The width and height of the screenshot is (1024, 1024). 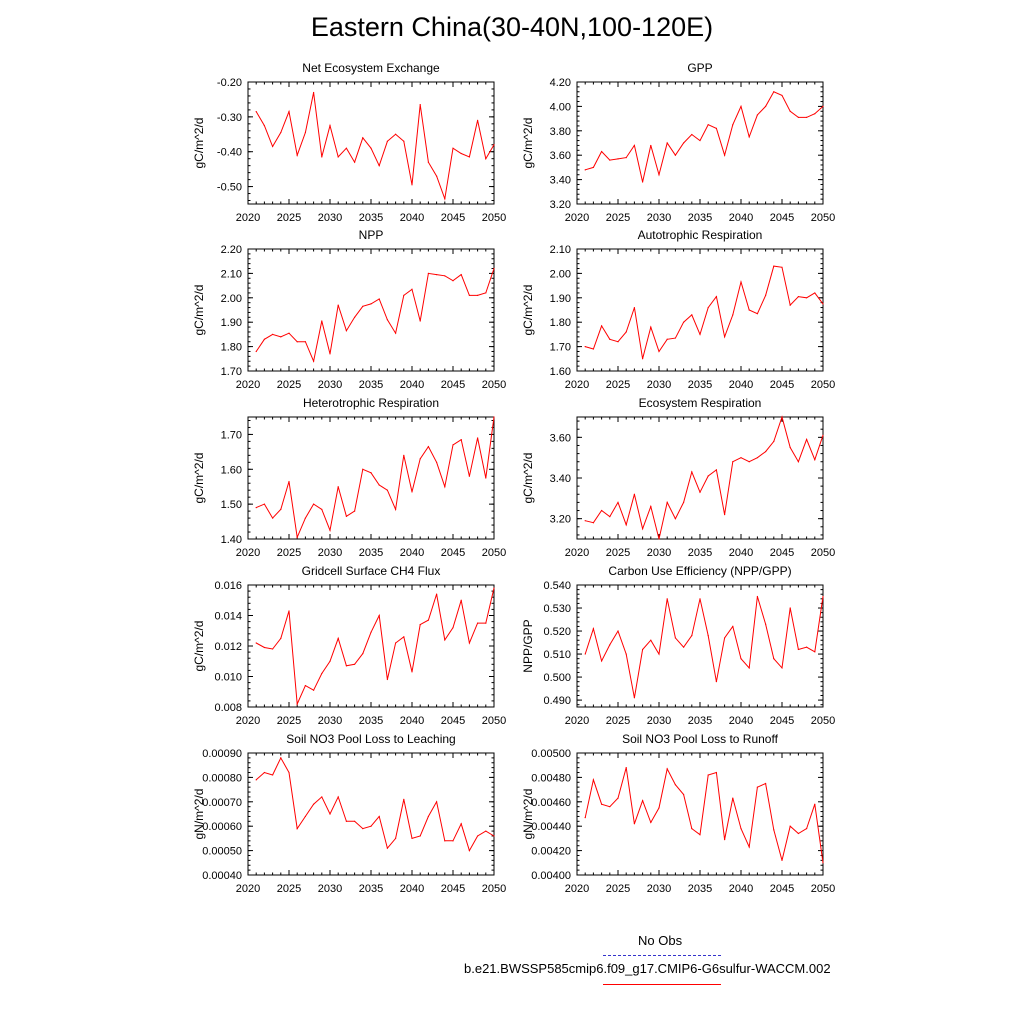 I want to click on y-tick-label: 0.510, so click(x=557, y=655).